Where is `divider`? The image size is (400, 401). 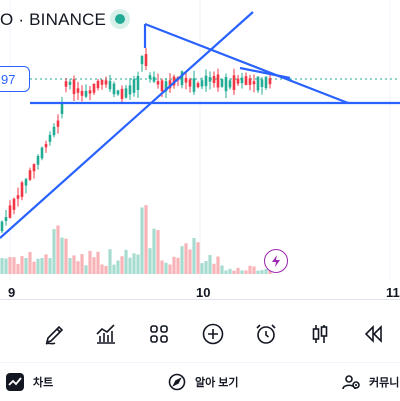
divider is located at coordinates (200, 299).